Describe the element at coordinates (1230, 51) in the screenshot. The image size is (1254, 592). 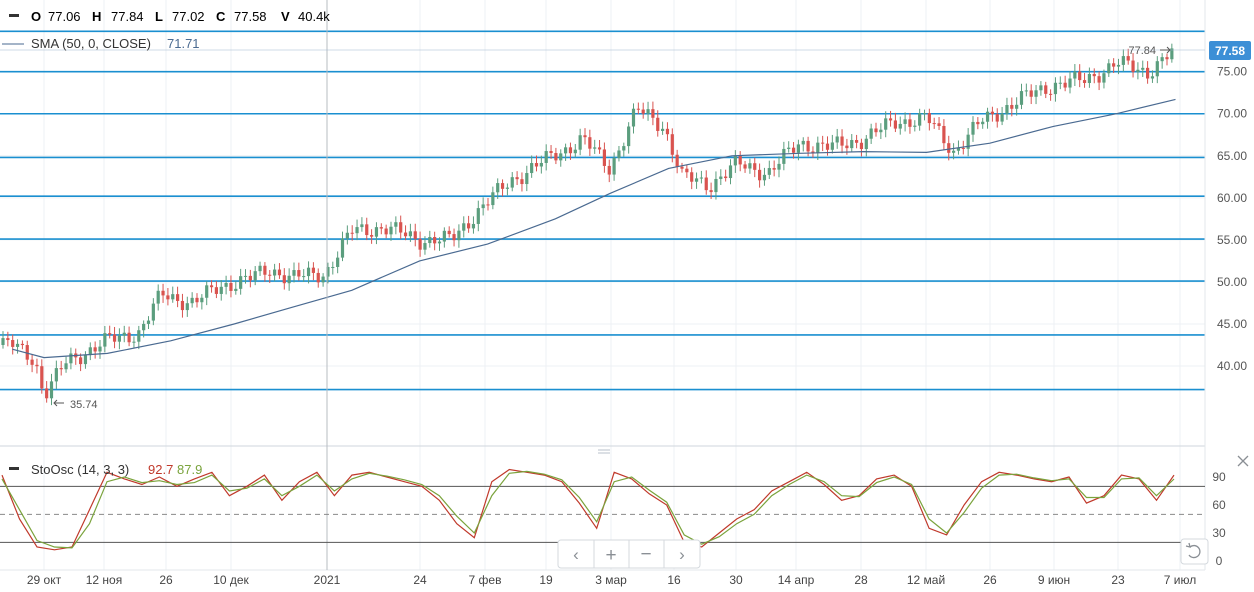
I see `last-price-label: 77.58` at that location.